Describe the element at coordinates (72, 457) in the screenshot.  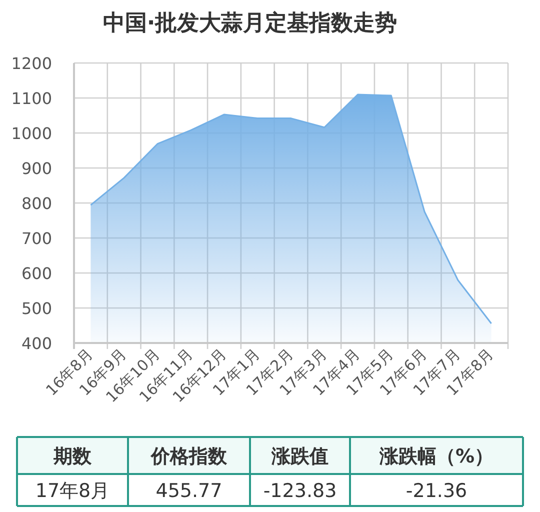
I see `text: 期数` at that location.